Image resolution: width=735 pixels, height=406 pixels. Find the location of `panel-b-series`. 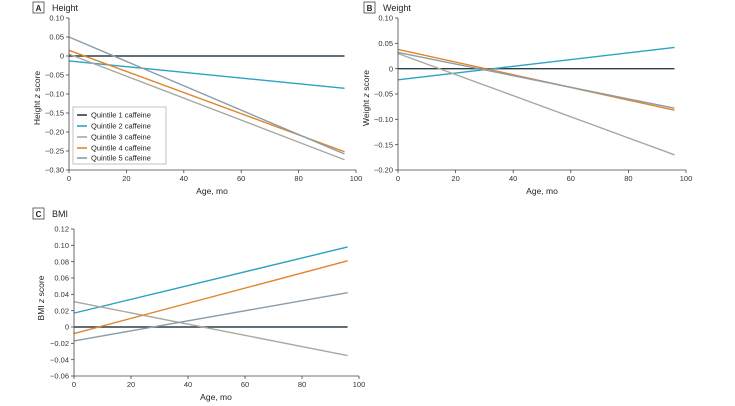

panel-b-series is located at coordinates (536, 101).